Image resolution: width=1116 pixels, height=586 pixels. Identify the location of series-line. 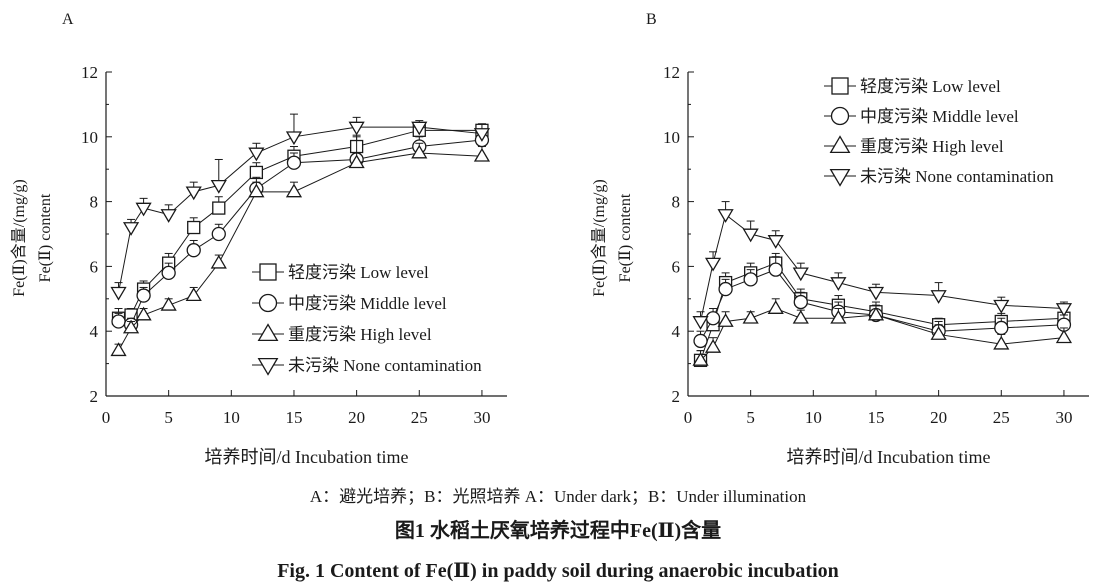
(300, 251).